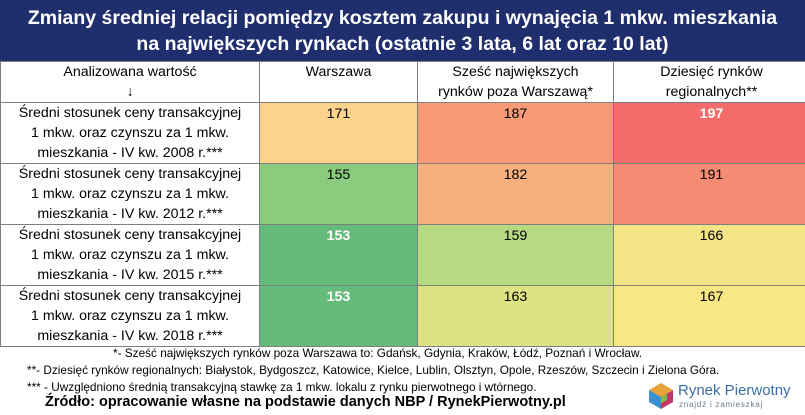 This screenshot has width=805, height=415. What do you see at coordinates (709, 82) in the screenshot?
I see `header-ten-markets: Dziesięć rynków regionalnych**` at bounding box center [709, 82].